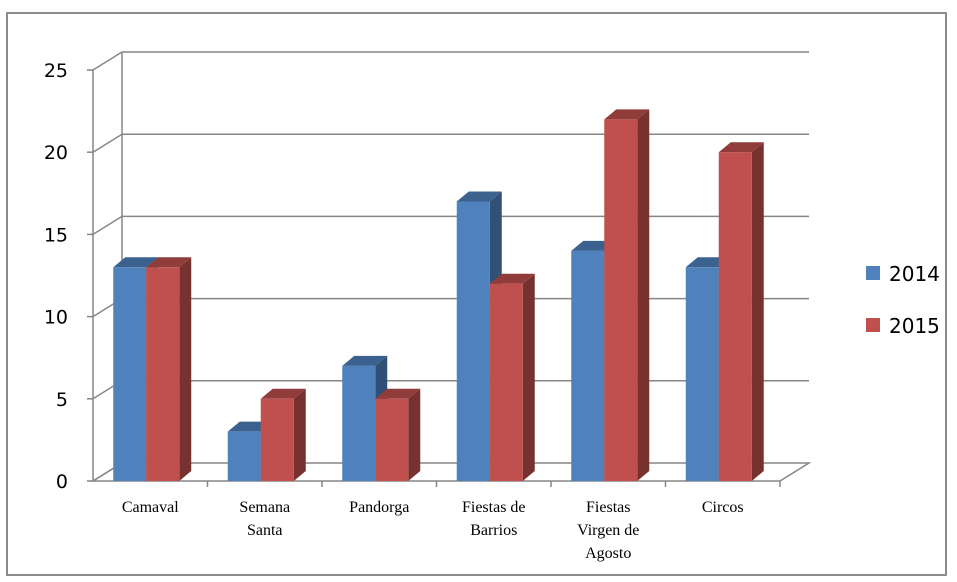  Describe the element at coordinates (264, 507) in the screenshot. I see `x-category-label: Semana` at that location.